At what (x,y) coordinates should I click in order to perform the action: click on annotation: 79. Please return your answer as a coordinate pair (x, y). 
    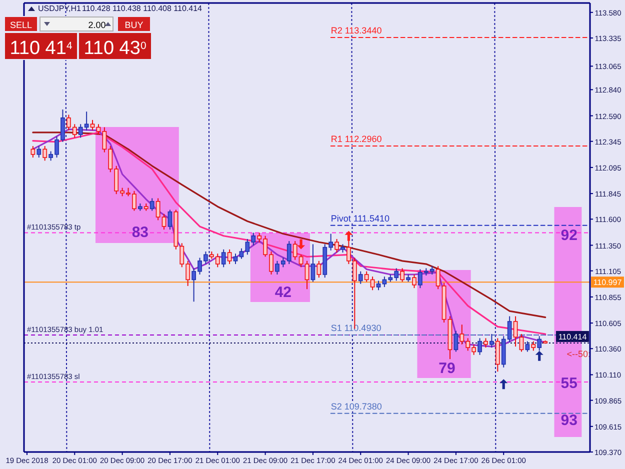
    Looking at the image, I should click on (447, 368).